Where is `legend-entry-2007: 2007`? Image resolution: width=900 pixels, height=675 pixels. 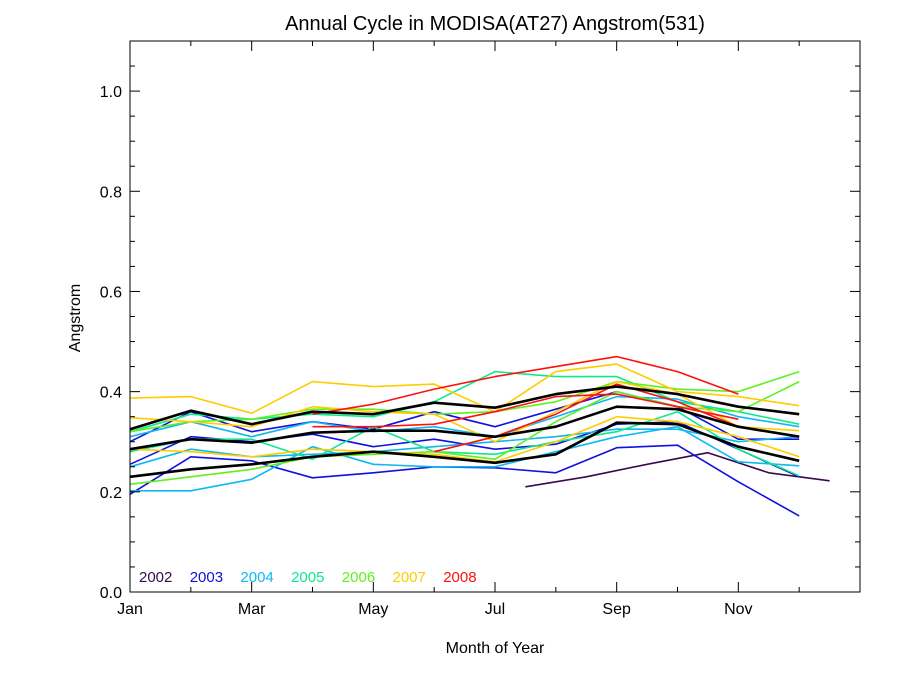
legend-entry-2007: 2007 is located at coordinates (409, 577).